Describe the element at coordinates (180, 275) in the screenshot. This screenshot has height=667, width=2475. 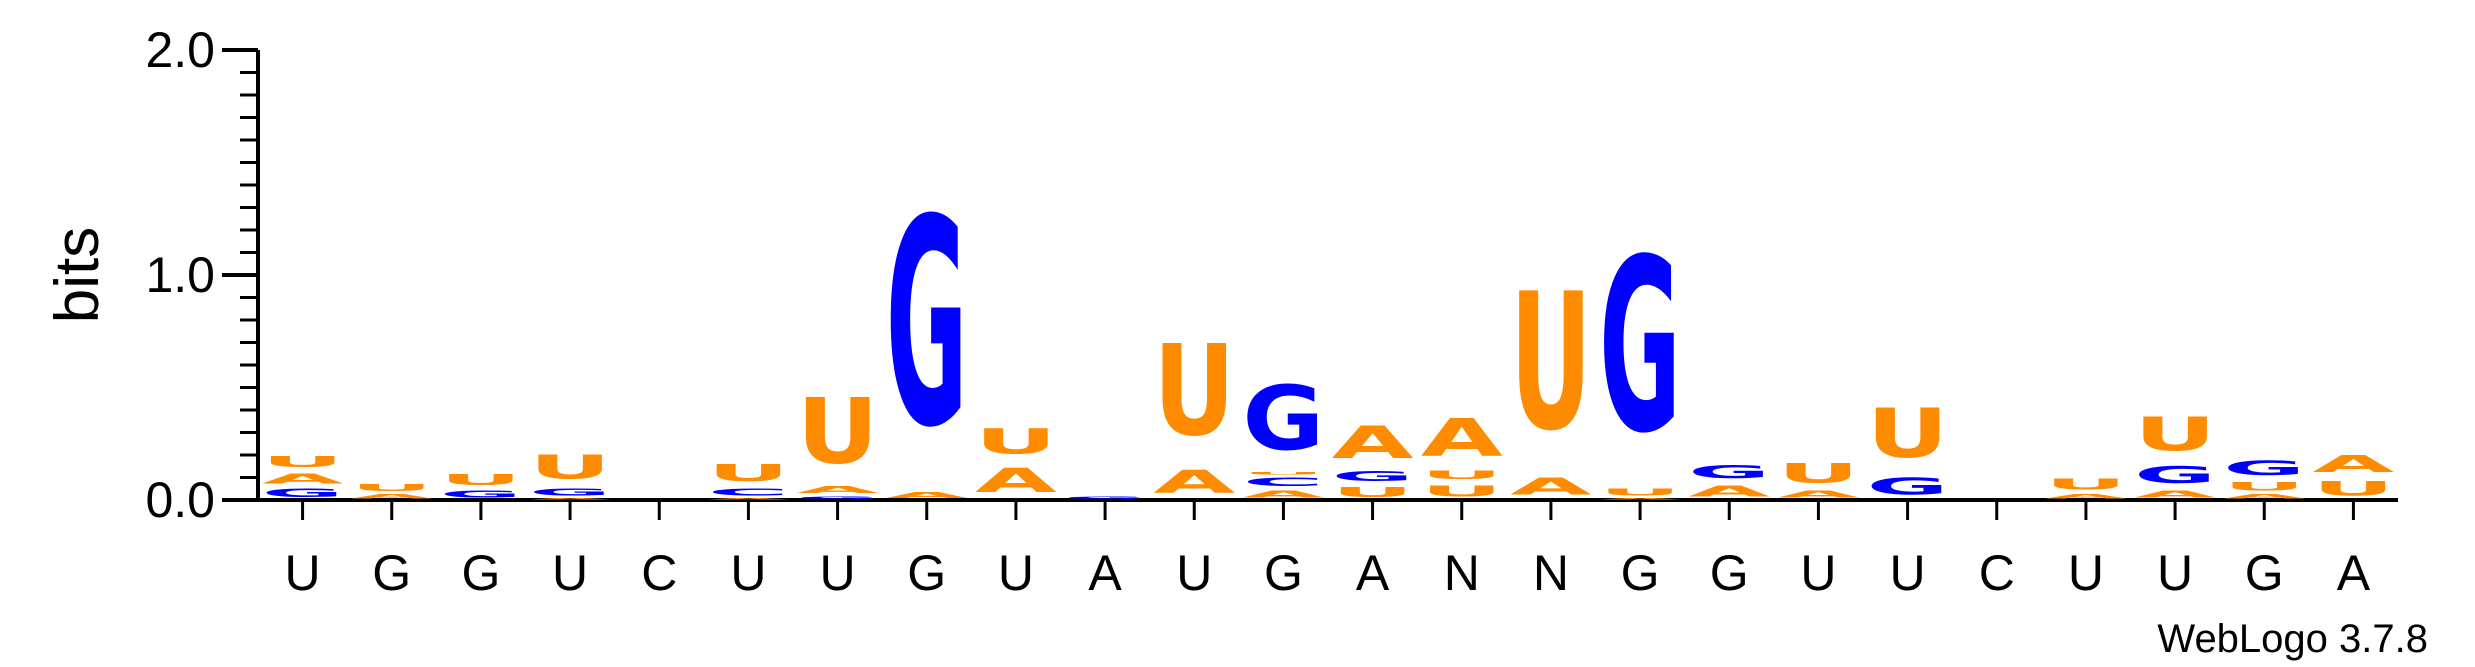
I see `y-tick-label-1: 1.0` at that location.